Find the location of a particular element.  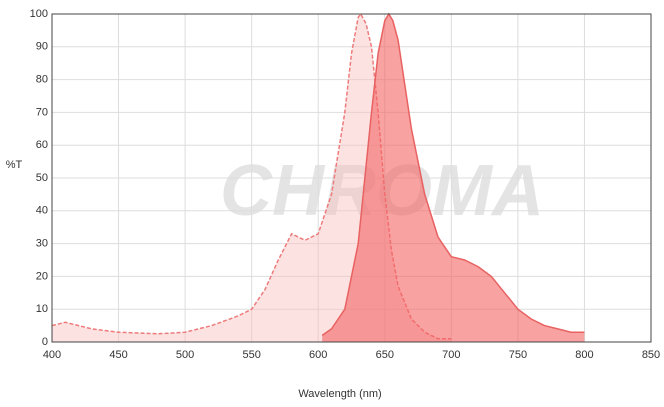

x-tick-label: 400 is located at coordinates (52, 355).